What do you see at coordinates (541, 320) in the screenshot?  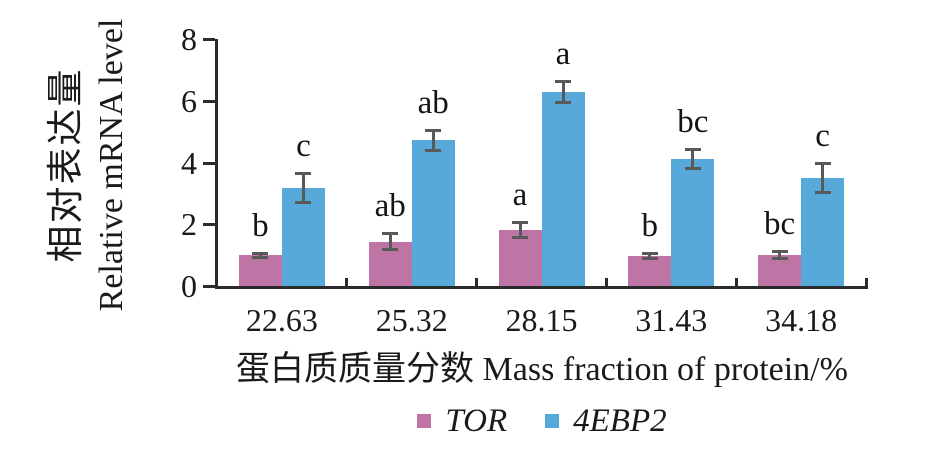 I see `x-tick-label: 28.15` at bounding box center [541, 320].